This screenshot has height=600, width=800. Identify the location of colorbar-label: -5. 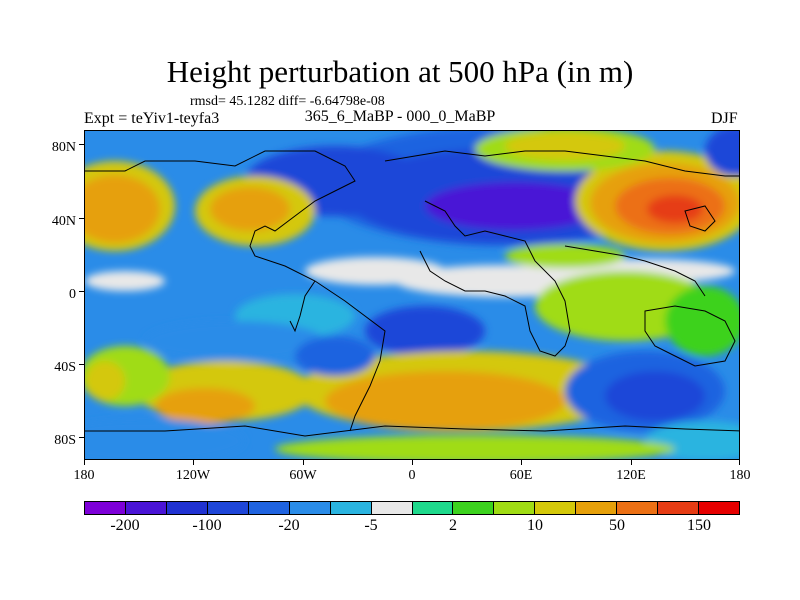
(371, 525).